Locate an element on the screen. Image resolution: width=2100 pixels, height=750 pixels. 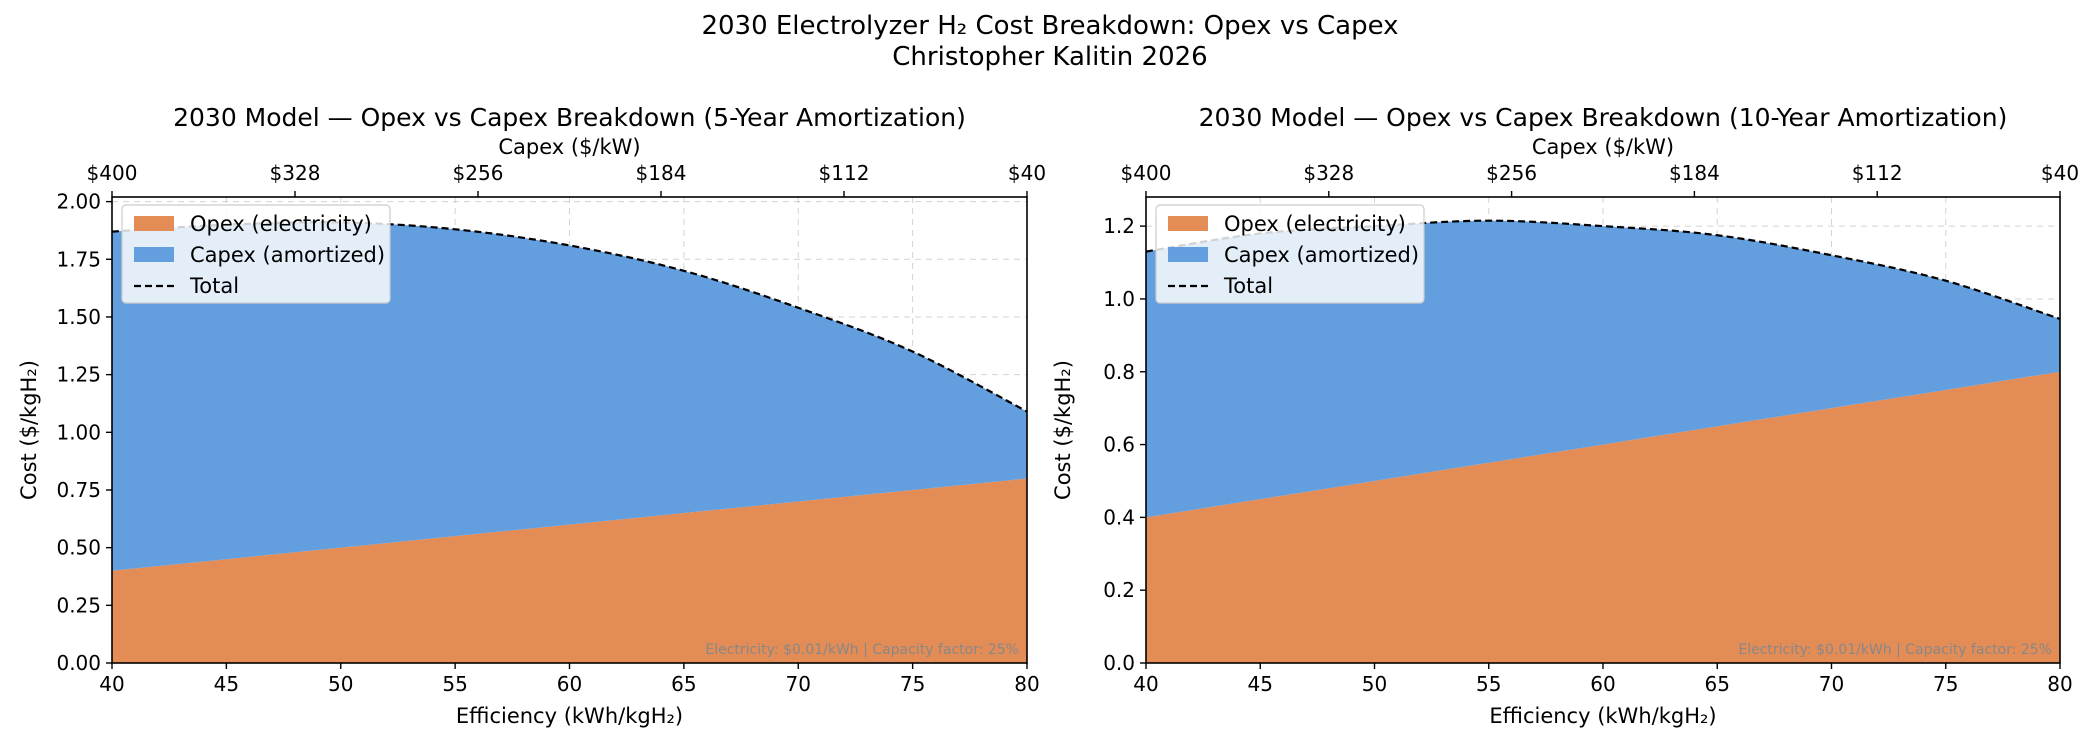
opex-area is located at coordinates (569, 570).